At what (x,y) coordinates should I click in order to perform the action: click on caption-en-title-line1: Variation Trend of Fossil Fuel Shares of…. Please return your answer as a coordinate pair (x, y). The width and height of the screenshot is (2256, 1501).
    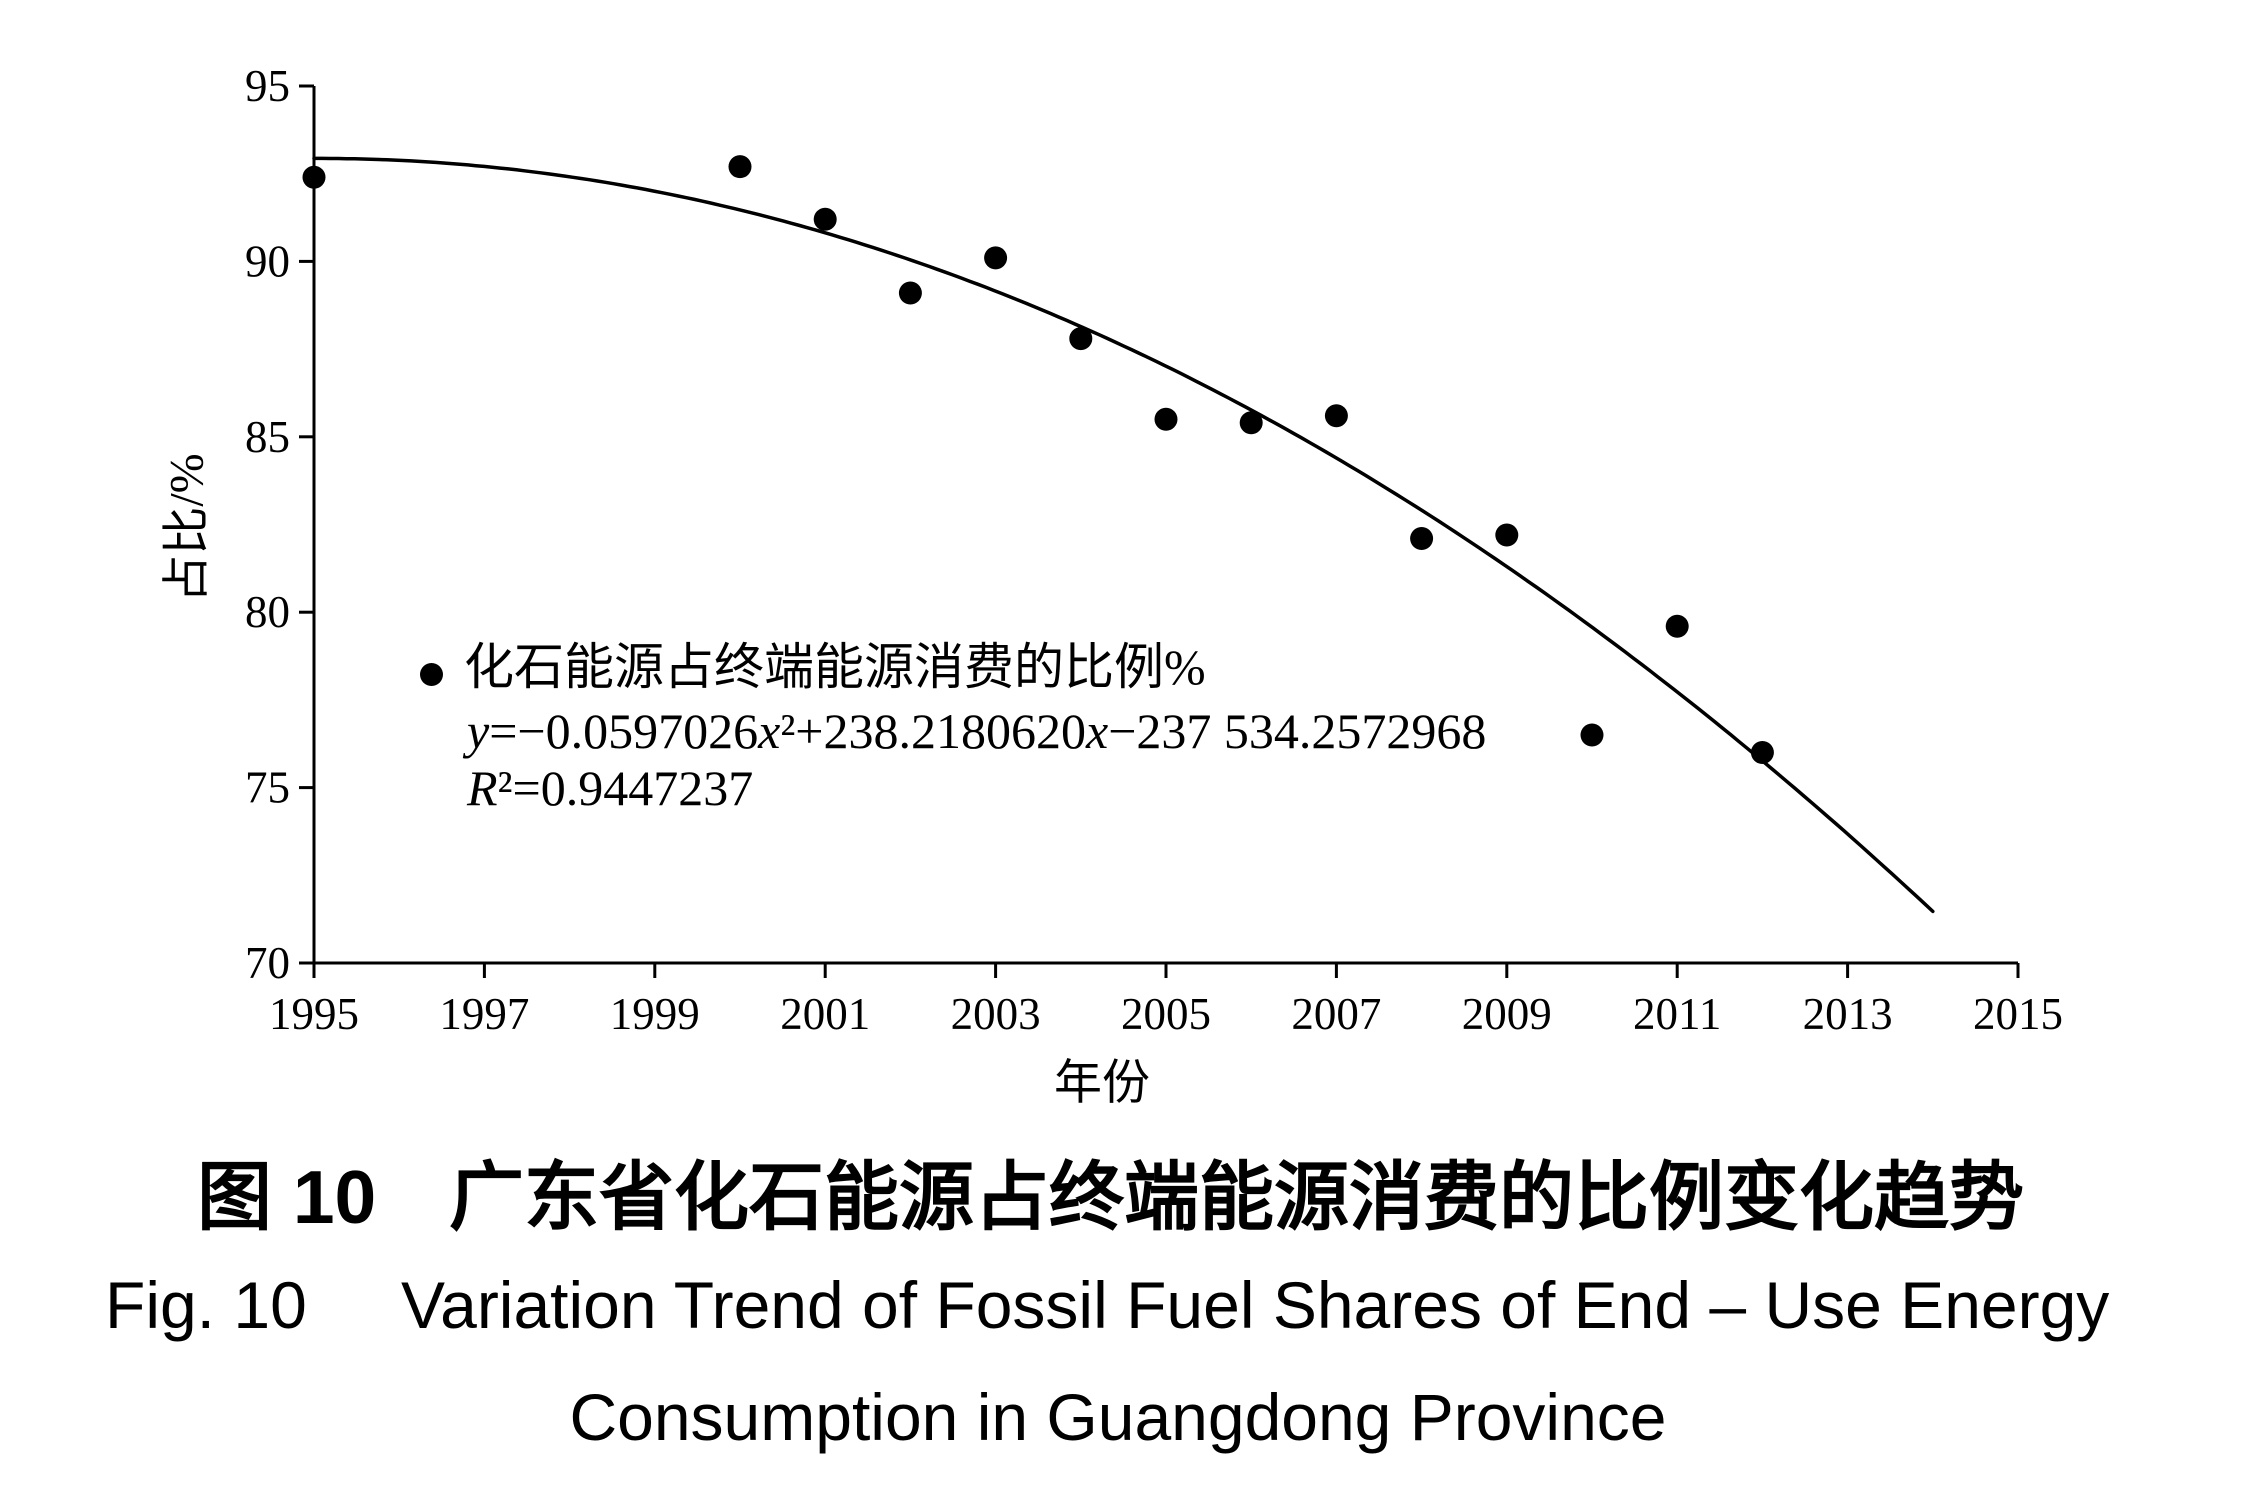
    Looking at the image, I should click on (1255, 1305).